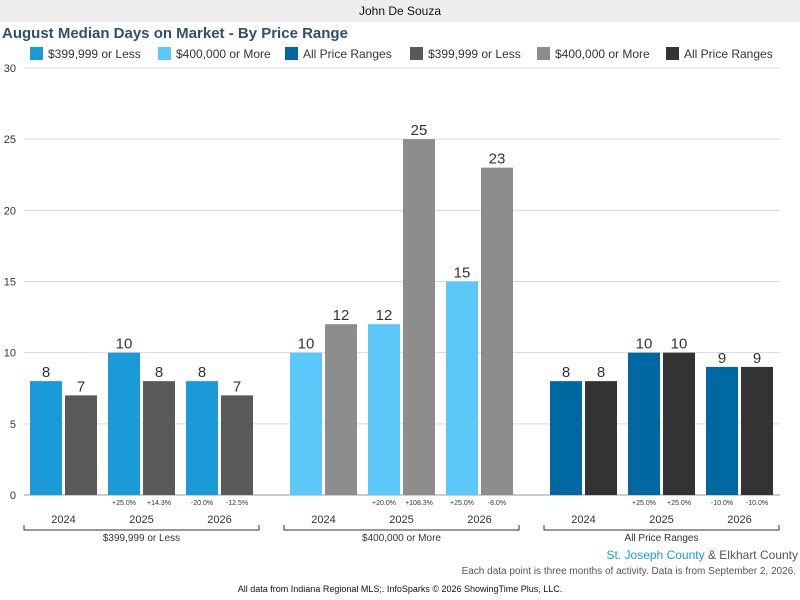 The image size is (800, 600). Describe the element at coordinates (462, 273) in the screenshot. I see `bar-value-label: 15` at that location.